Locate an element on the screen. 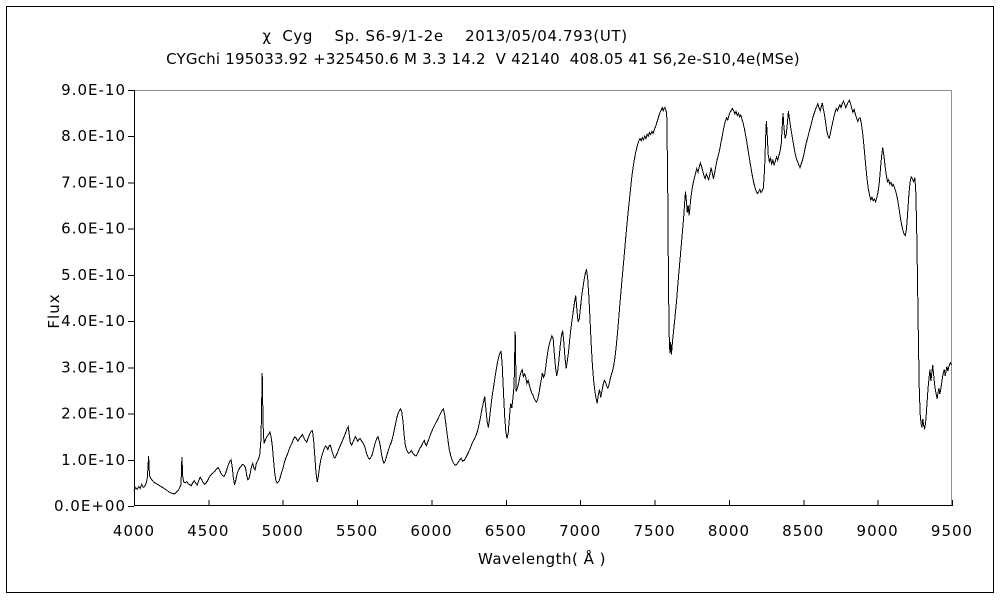  y-tick-label: 7.0E-10 is located at coordinates (93, 182).